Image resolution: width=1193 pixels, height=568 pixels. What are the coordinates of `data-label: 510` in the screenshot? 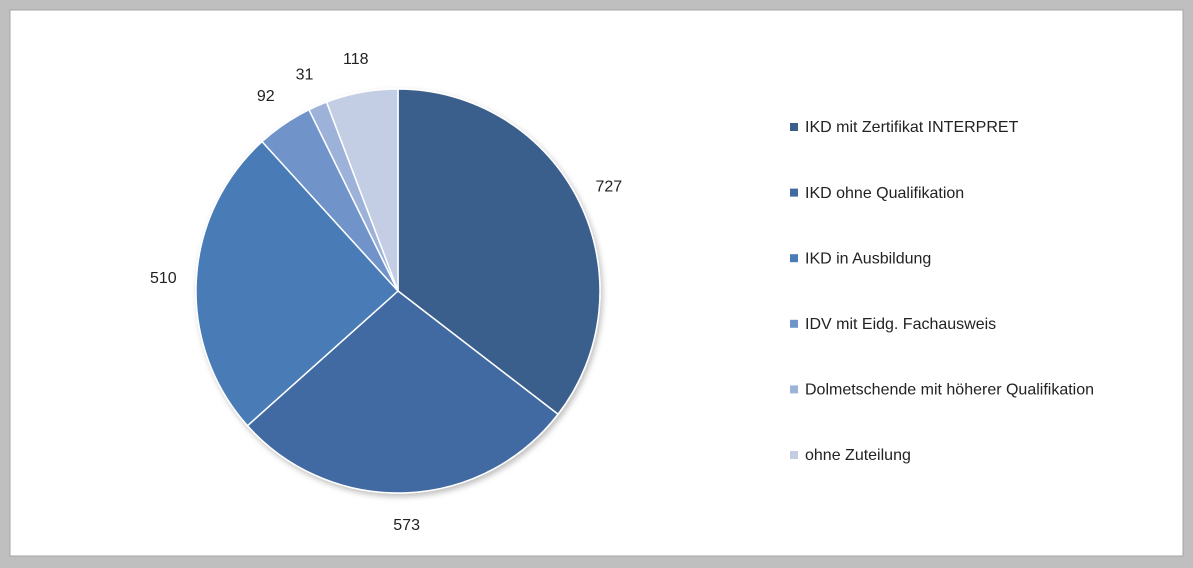 It's located at (163, 278).